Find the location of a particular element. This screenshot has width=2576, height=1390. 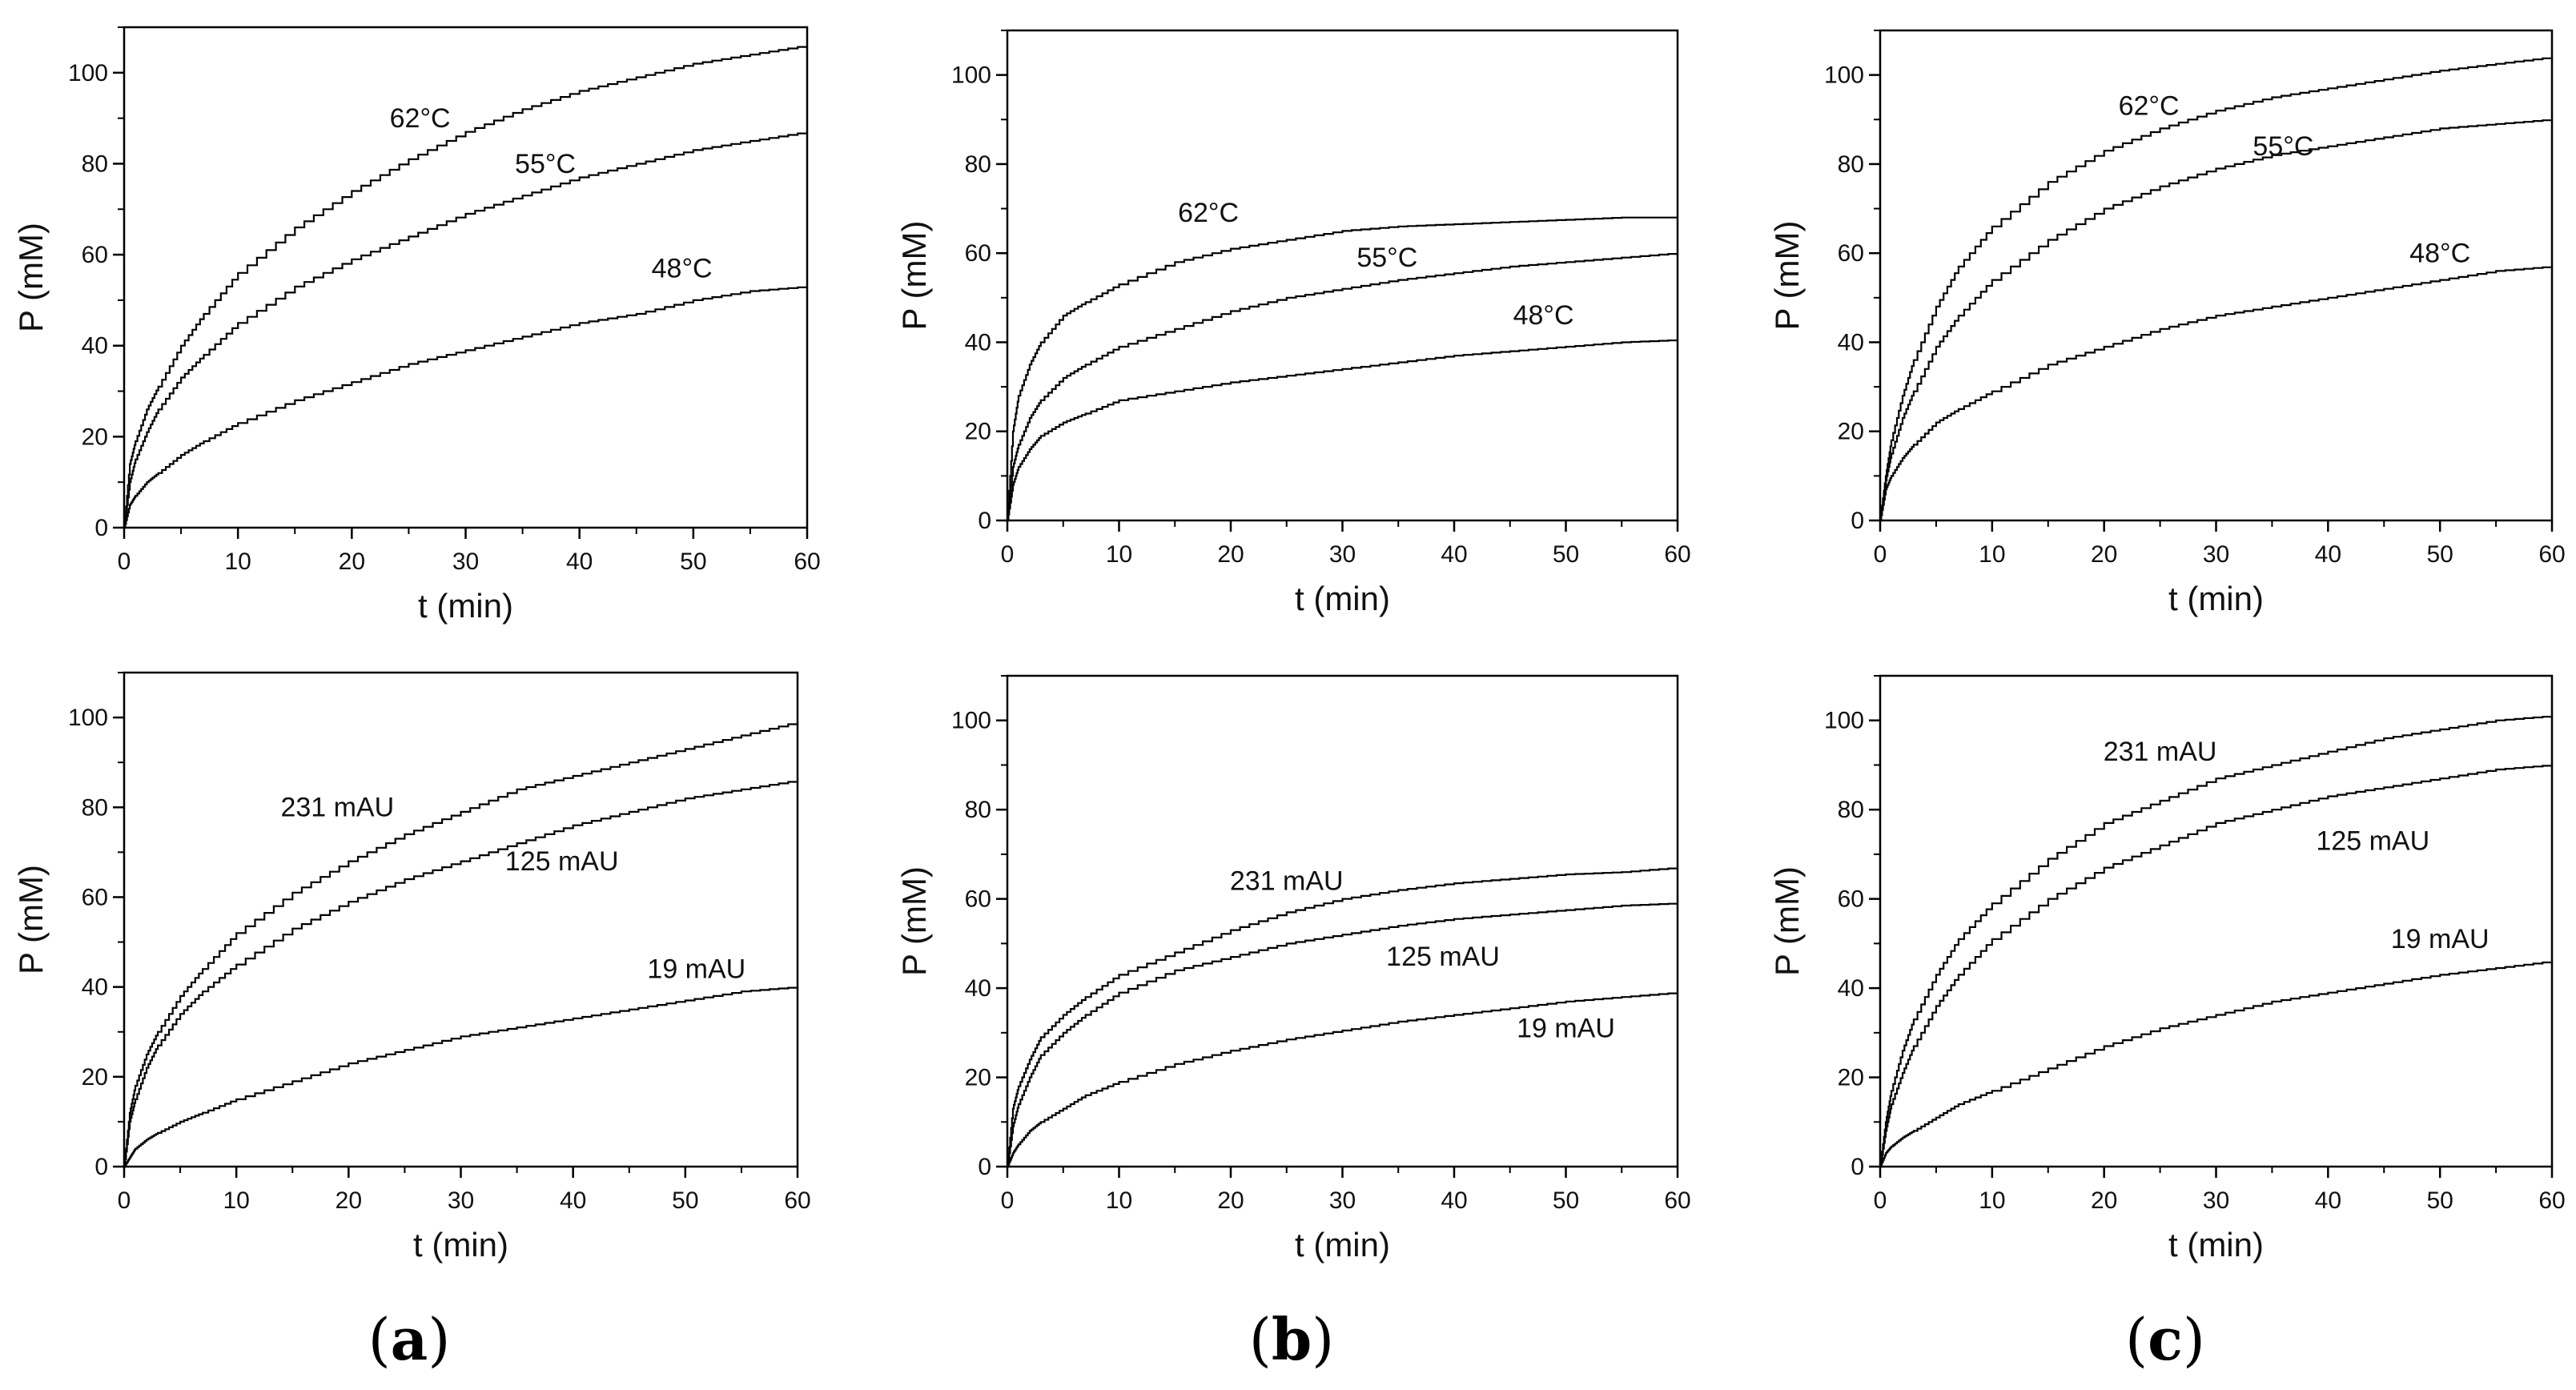

panel-label-b: (b) is located at coordinates (1291, 1339).